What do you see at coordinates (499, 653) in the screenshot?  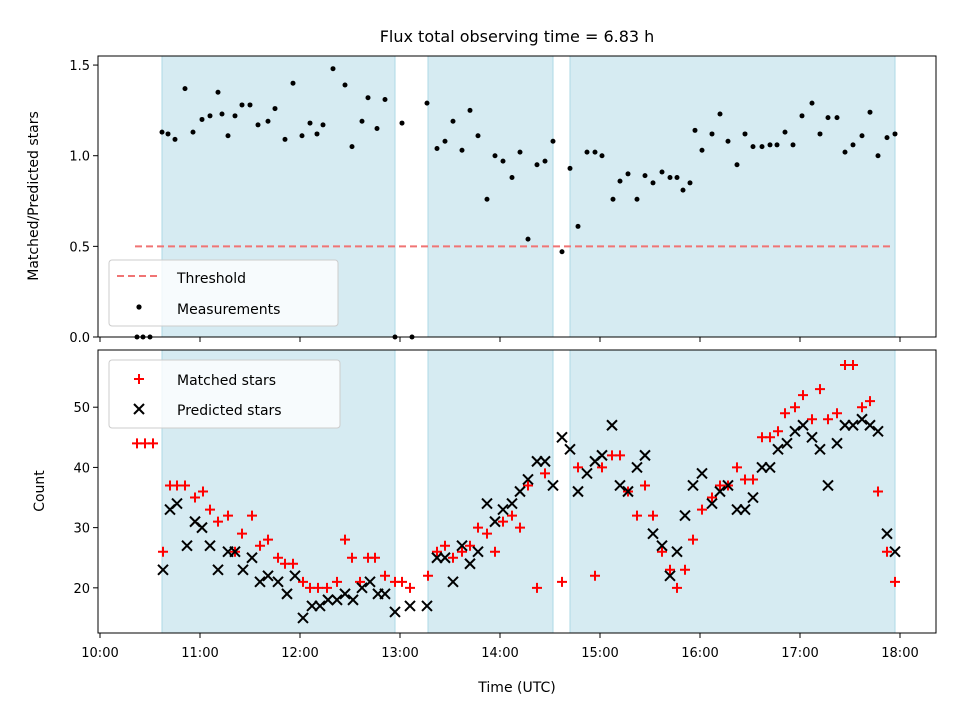 I see `x-tick-label: 14:00` at bounding box center [499, 653].